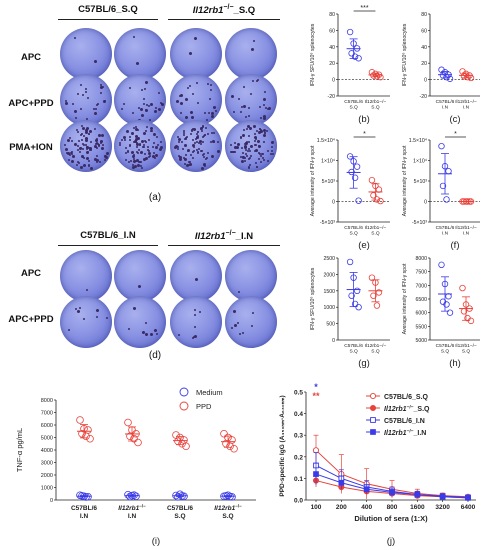  I want to click on x-tick-label: I.N, so click(84, 516).